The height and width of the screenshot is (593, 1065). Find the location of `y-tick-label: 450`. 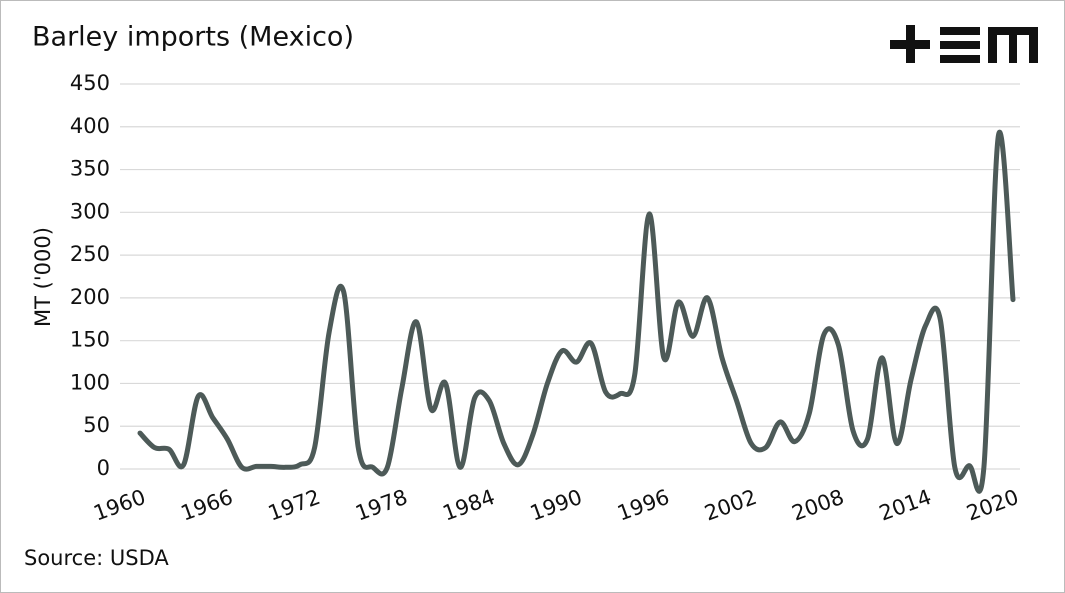

y-tick-label: 450 is located at coordinates (90, 83).